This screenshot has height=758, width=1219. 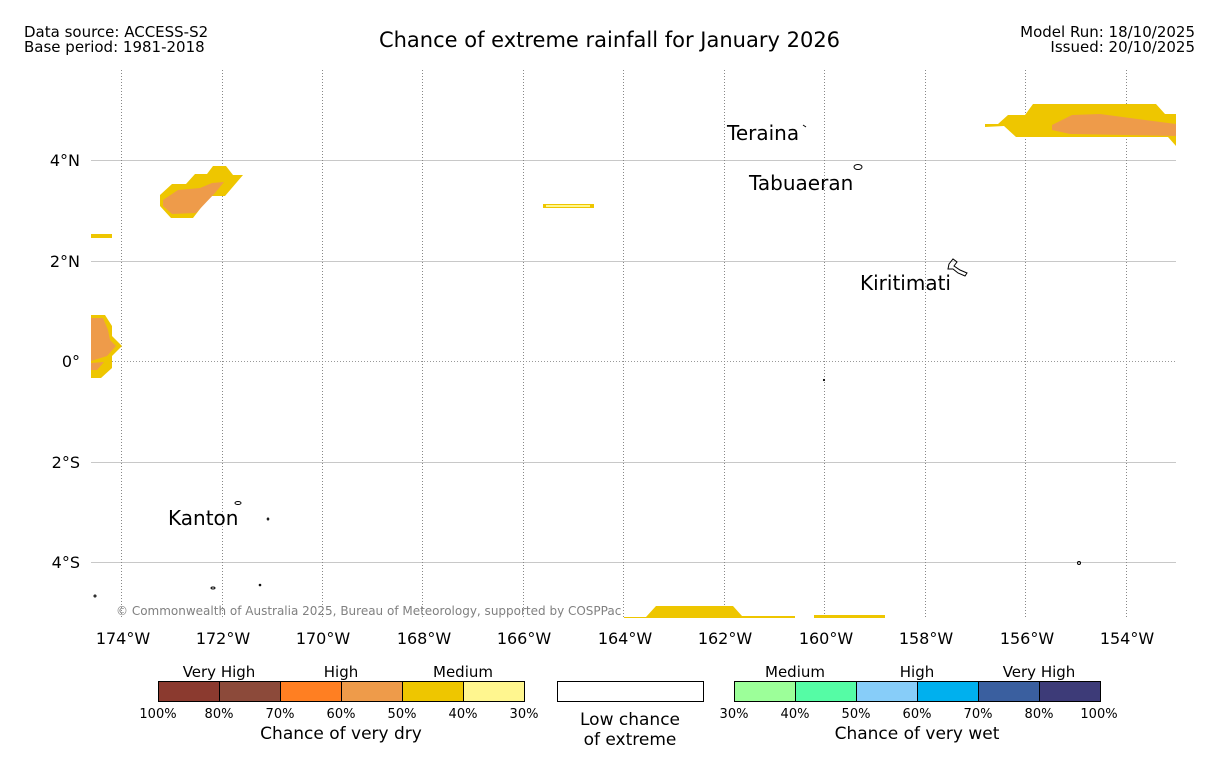 I want to click on legend-dry-category: Very High, so click(x=219, y=672).